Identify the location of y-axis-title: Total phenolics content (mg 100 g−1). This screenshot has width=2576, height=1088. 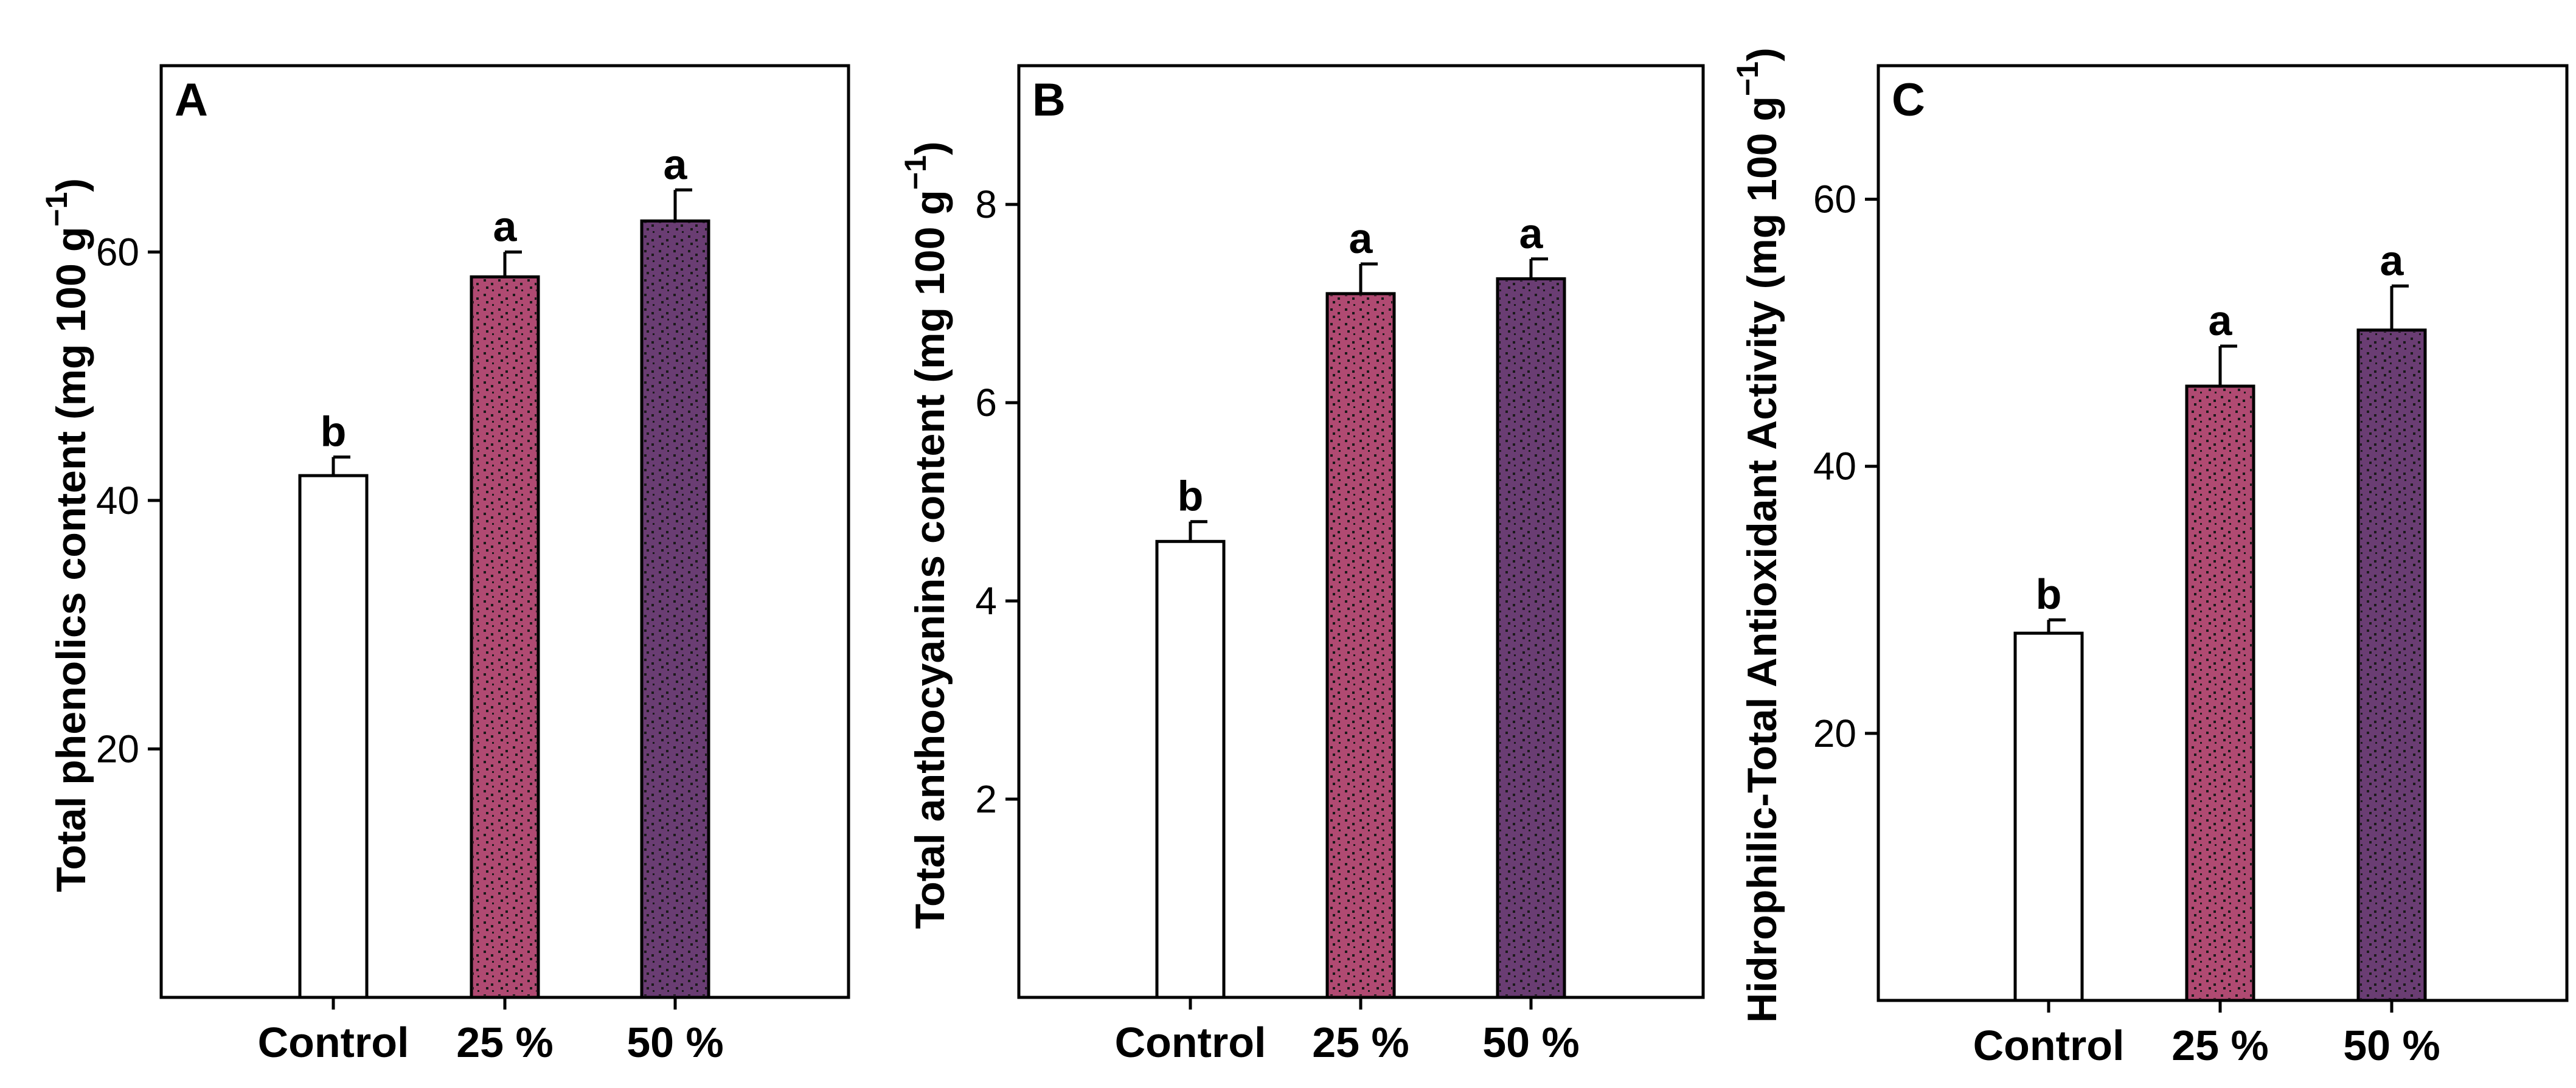
(67, 535).